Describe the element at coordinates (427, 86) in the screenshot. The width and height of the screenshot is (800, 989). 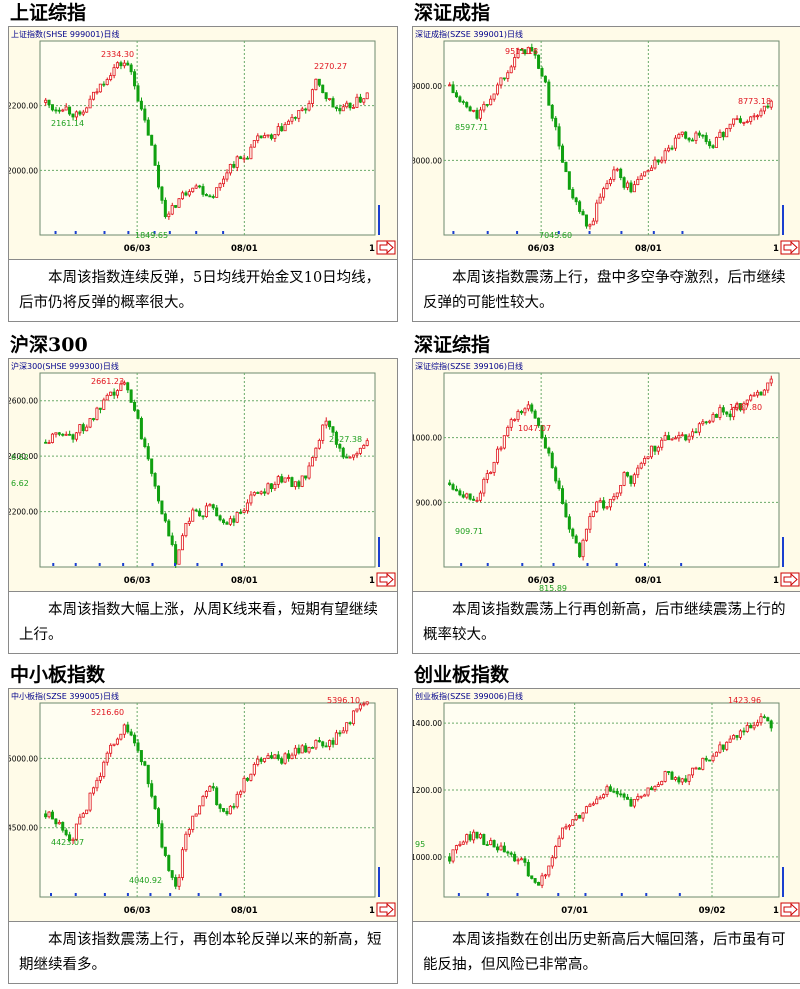
I see `y-tick-label: 9000.00` at that location.